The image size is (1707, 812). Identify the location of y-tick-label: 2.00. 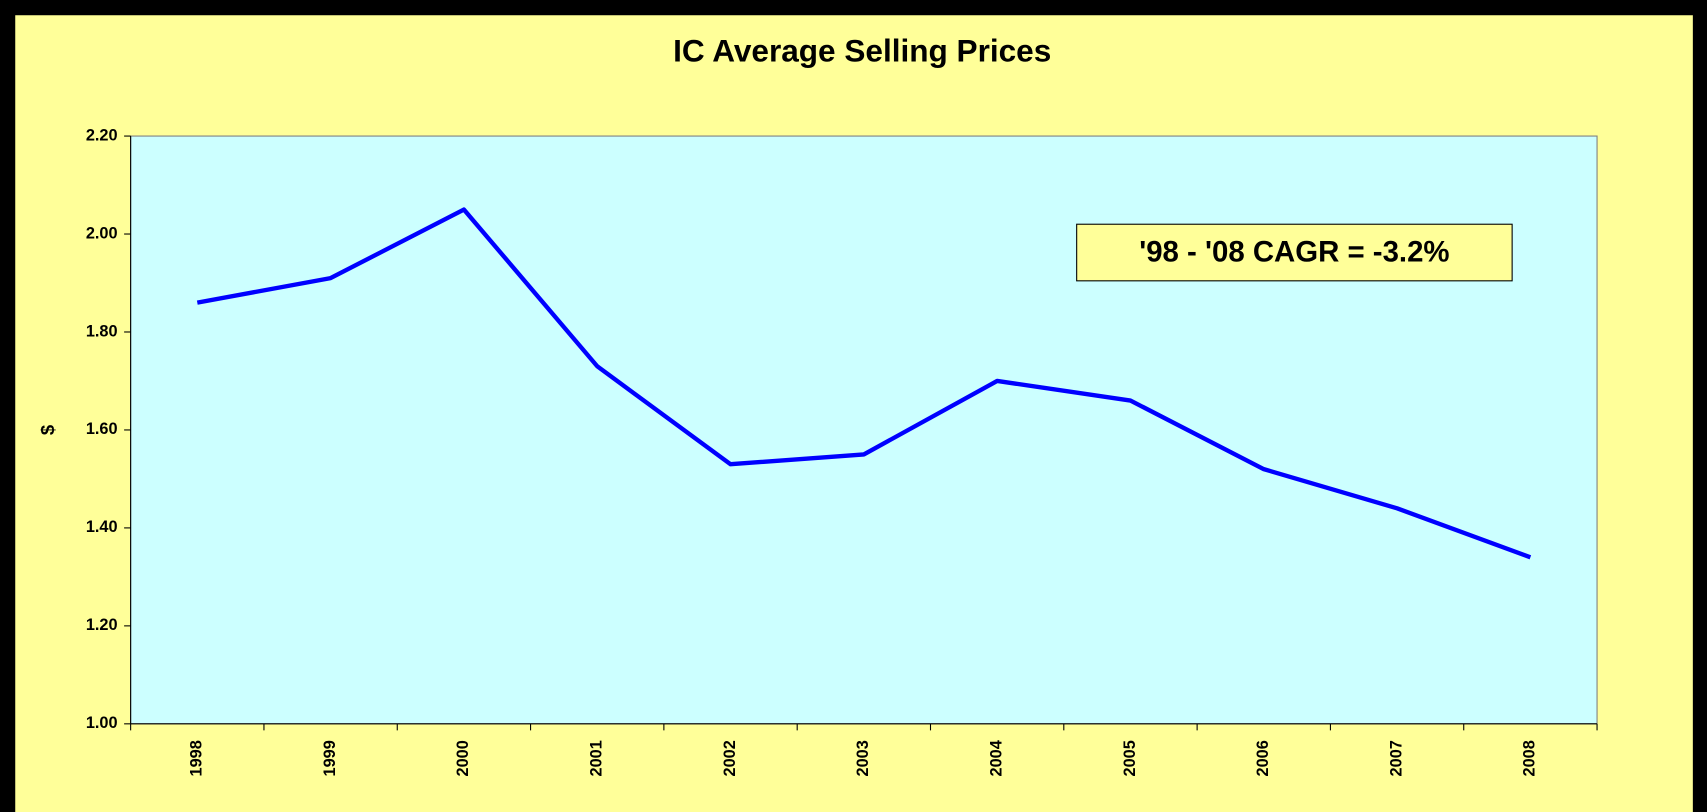
(102, 233).